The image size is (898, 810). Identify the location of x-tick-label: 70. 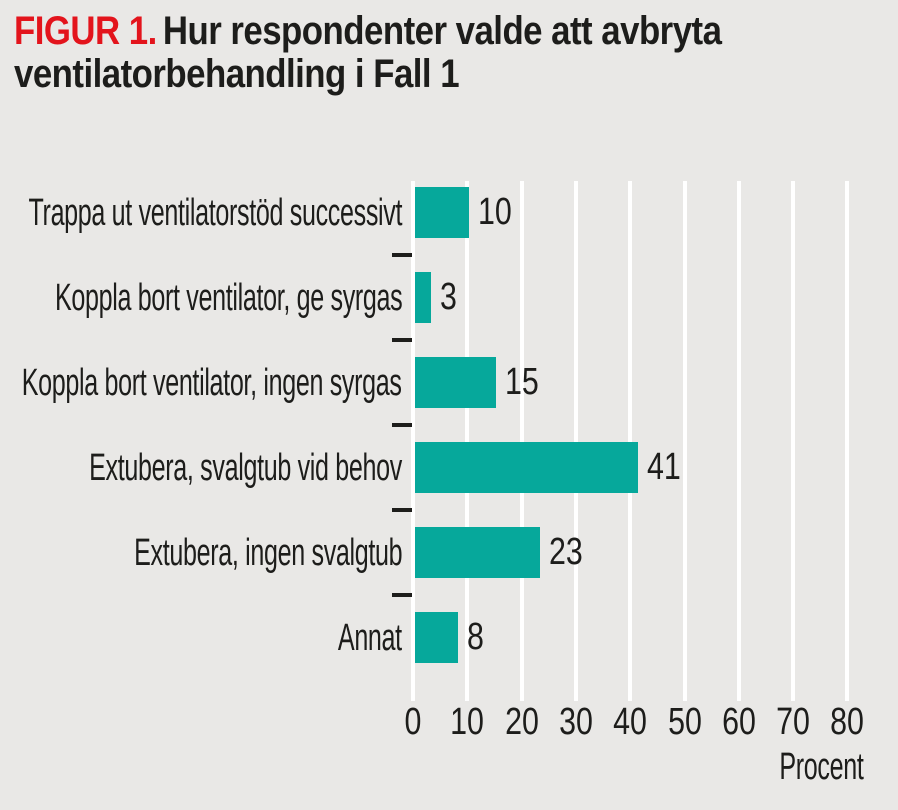
(793, 722).